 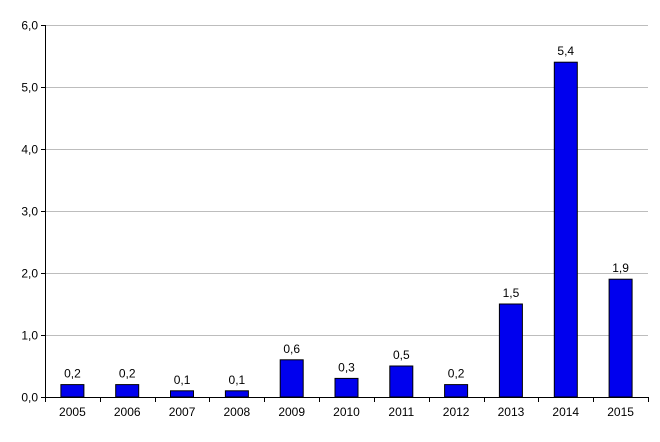 I want to click on bar-2015, so click(x=620, y=338).